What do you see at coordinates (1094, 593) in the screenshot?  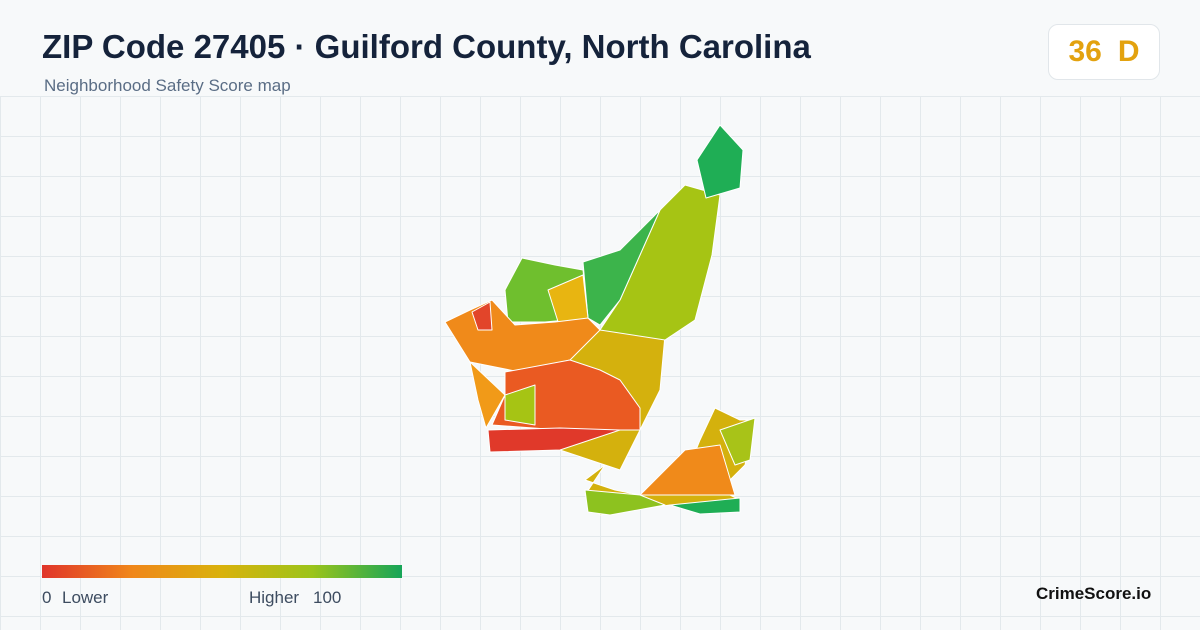 I see `brand: CrimeScore.io` at bounding box center [1094, 593].